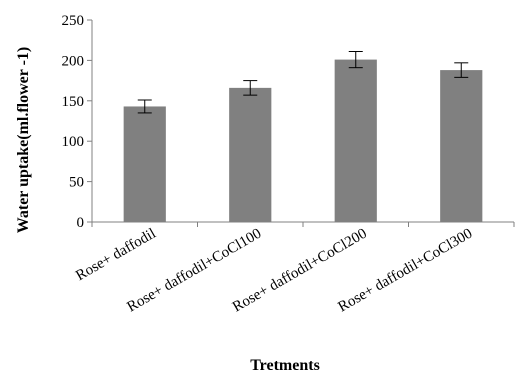  What do you see at coordinates (73, 61) in the screenshot?
I see `y-tick-label: 200` at bounding box center [73, 61].